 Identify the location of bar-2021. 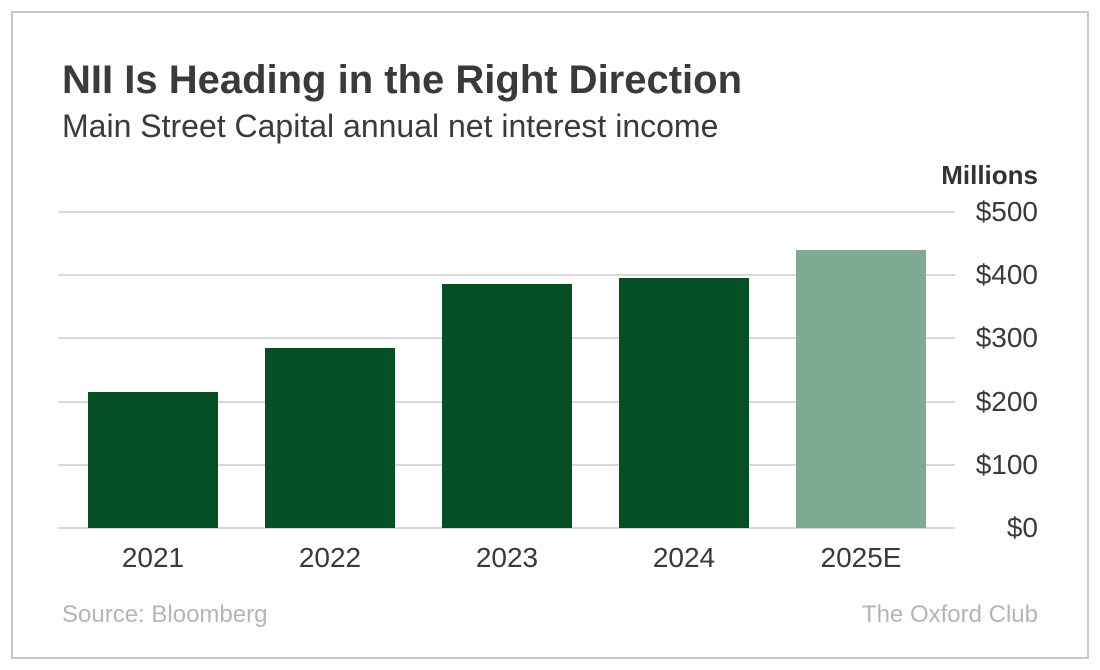
(153, 460).